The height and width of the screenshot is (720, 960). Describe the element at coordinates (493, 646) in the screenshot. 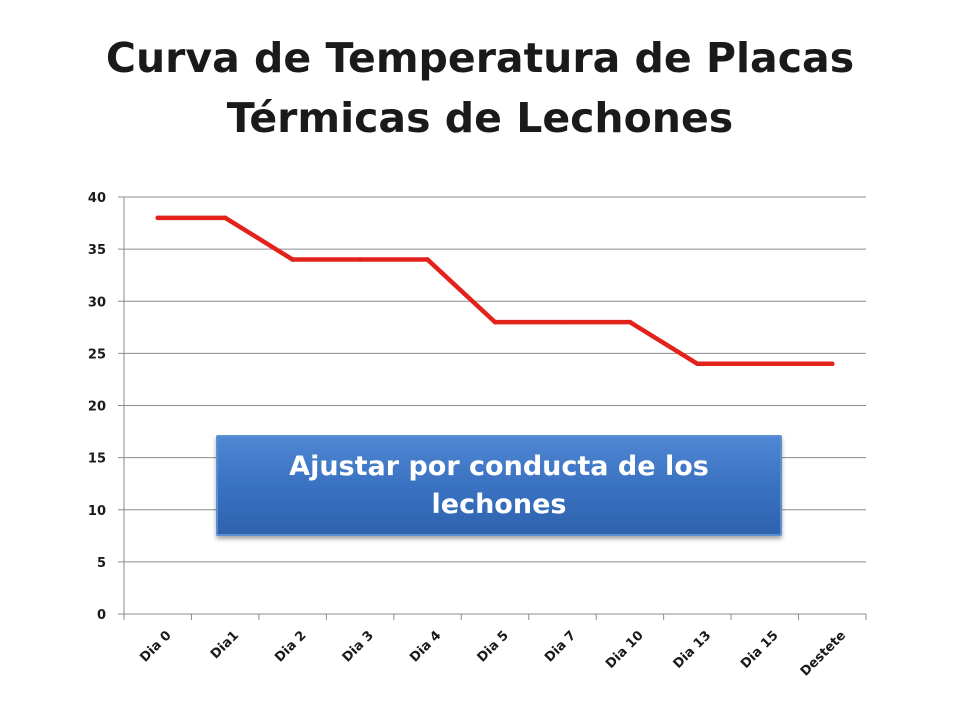

I see `x-tick-label: Dia 5` at that location.